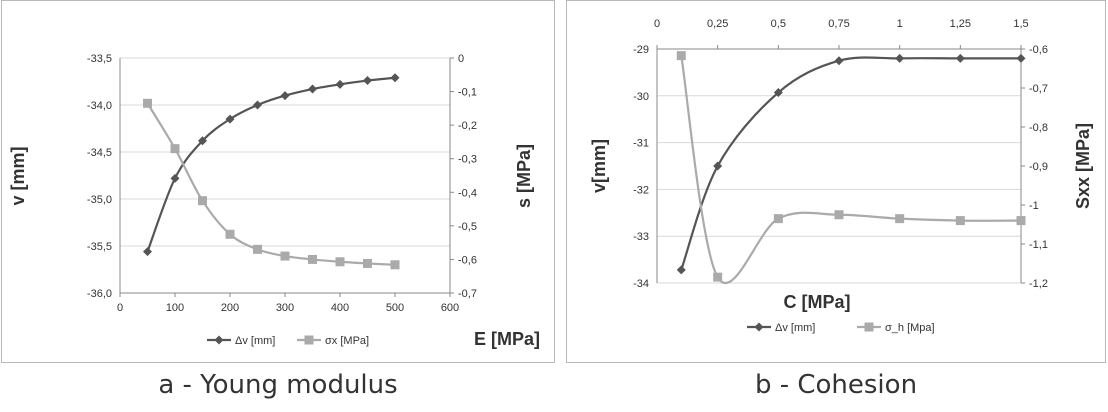  I want to click on x-tick-label: 500, so click(395, 308).